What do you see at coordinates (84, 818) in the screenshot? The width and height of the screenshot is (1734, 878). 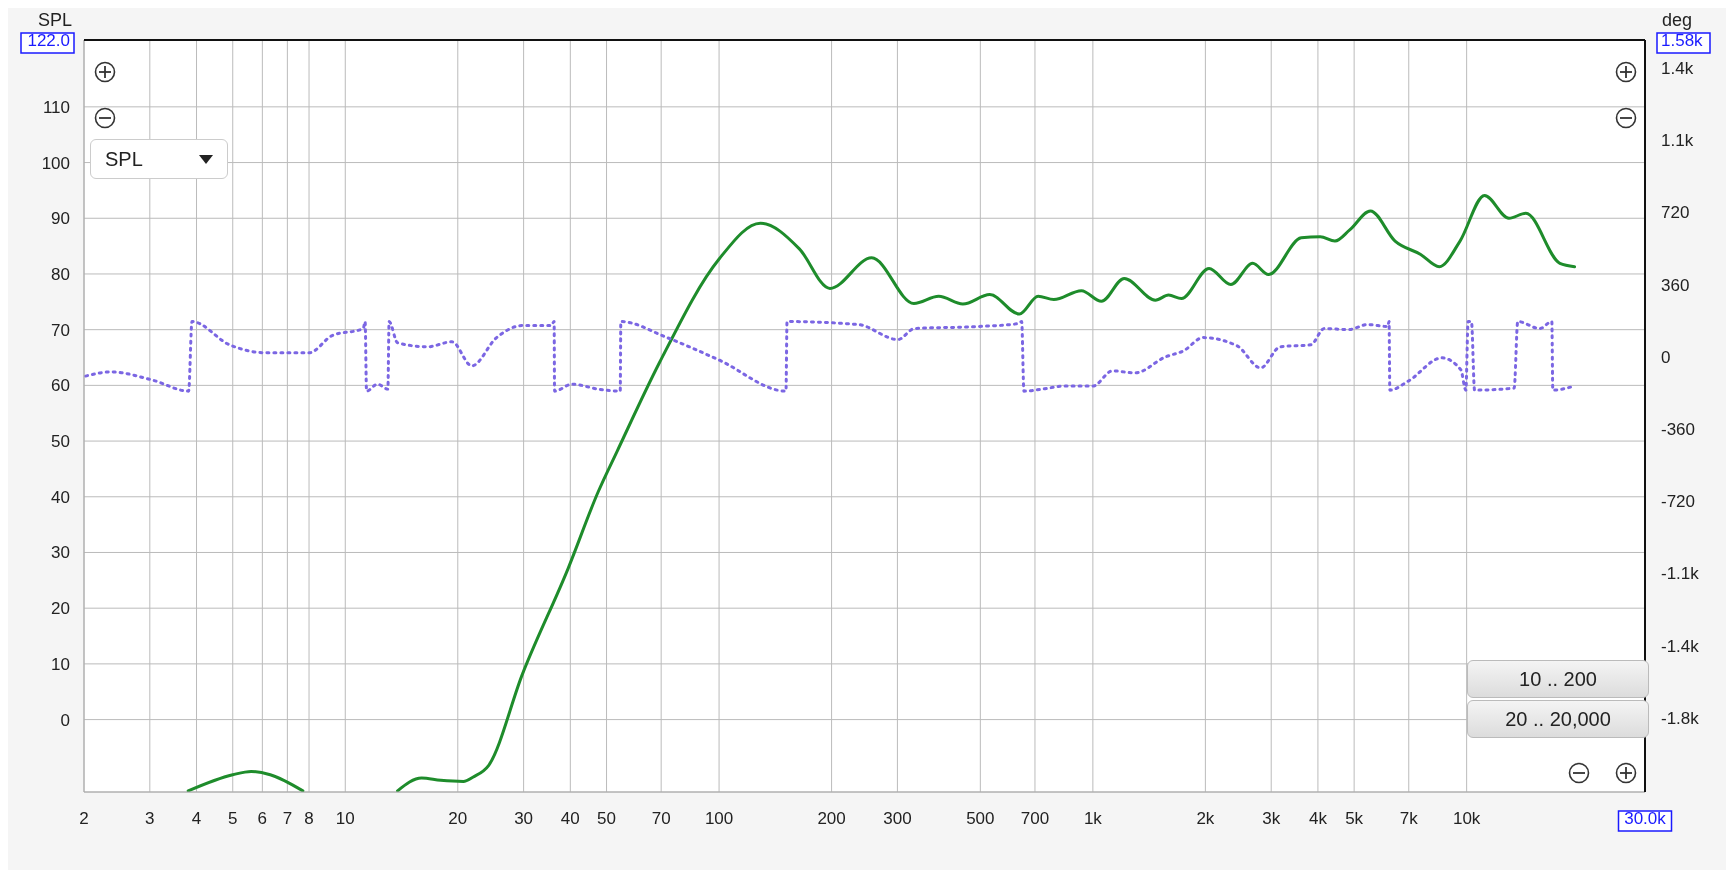 I see `x-tick-label: 2` at bounding box center [84, 818].